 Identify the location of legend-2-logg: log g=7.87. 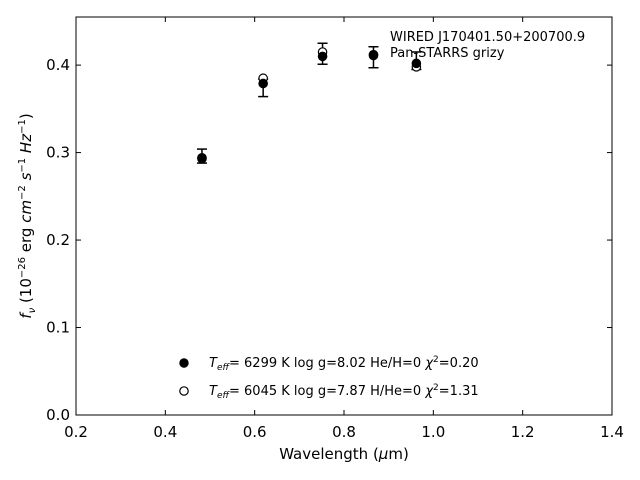
(330, 391).